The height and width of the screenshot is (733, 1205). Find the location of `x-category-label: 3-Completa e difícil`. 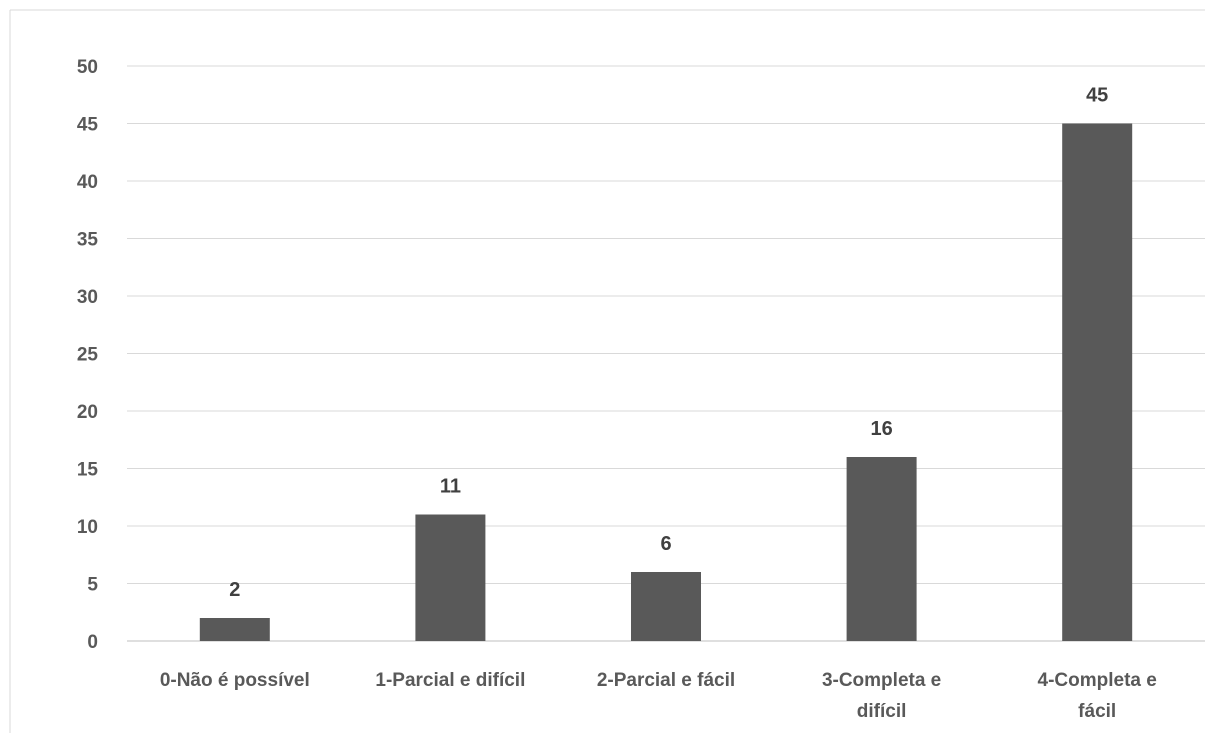

x-category-label: 3-Completa e difícil is located at coordinates (881, 696).